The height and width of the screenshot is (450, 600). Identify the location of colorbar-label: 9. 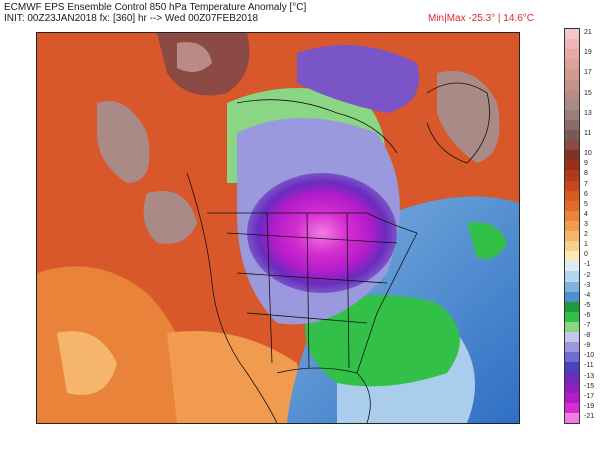
(586, 164).